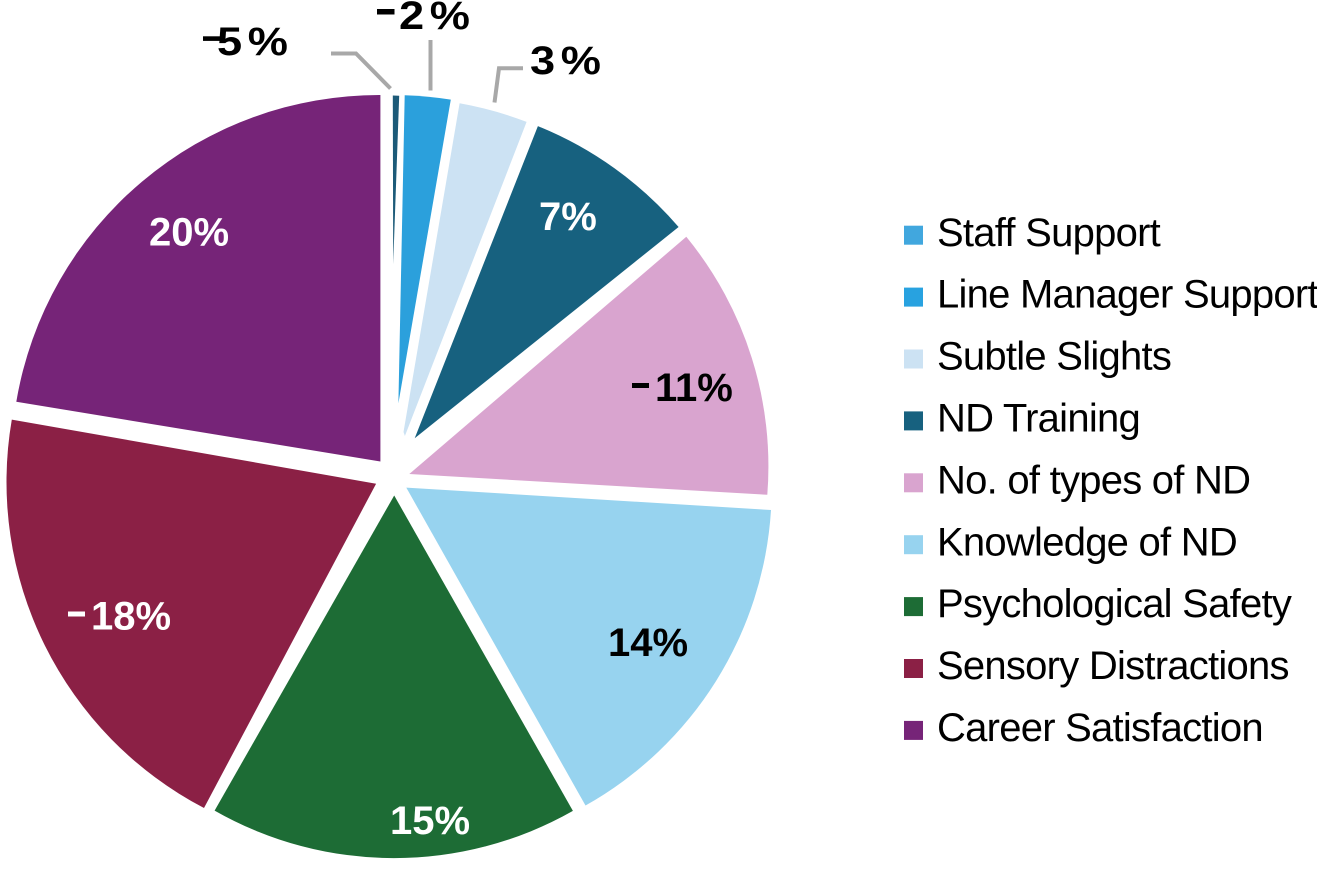 The image size is (1317, 871). What do you see at coordinates (1049, 233) in the screenshot?
I see `svg-text: Staff Support` at bounding box center [1049, 233].